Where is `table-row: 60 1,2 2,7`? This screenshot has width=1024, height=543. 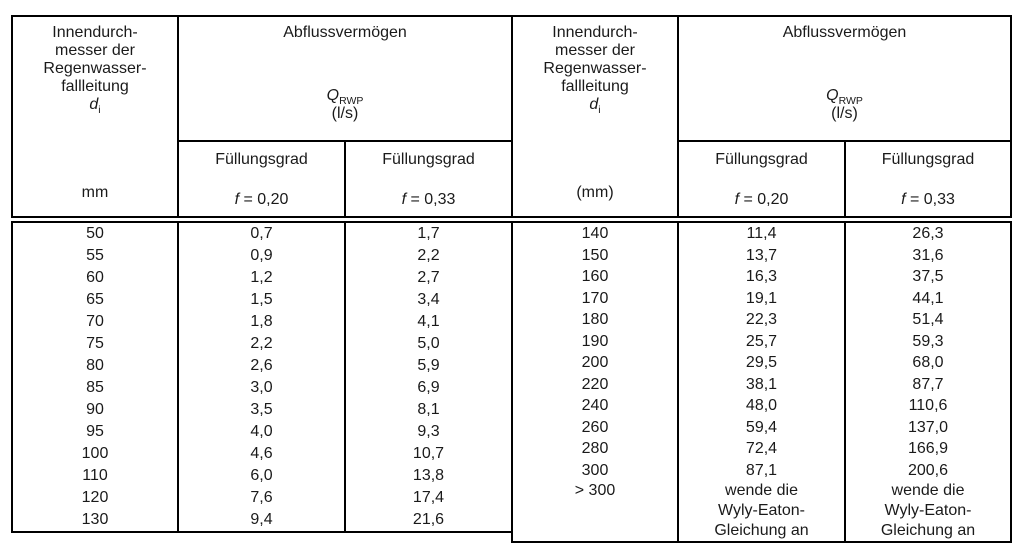
table-row: 60 1,2 2,7 is located at coordinates (262, 277).